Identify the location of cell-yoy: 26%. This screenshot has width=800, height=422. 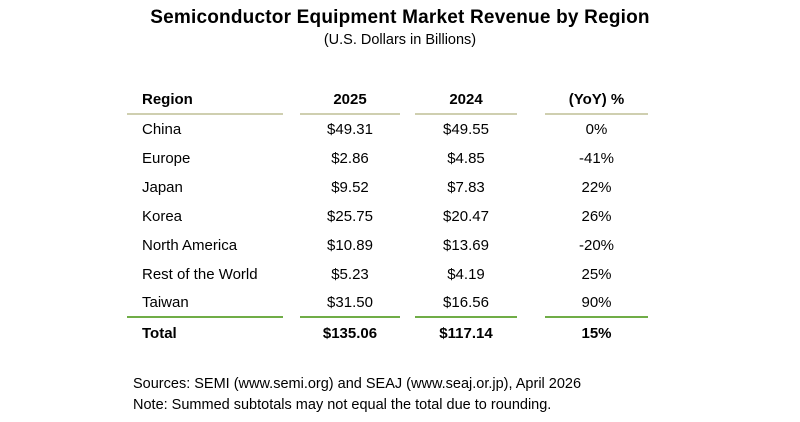
(596, 216).